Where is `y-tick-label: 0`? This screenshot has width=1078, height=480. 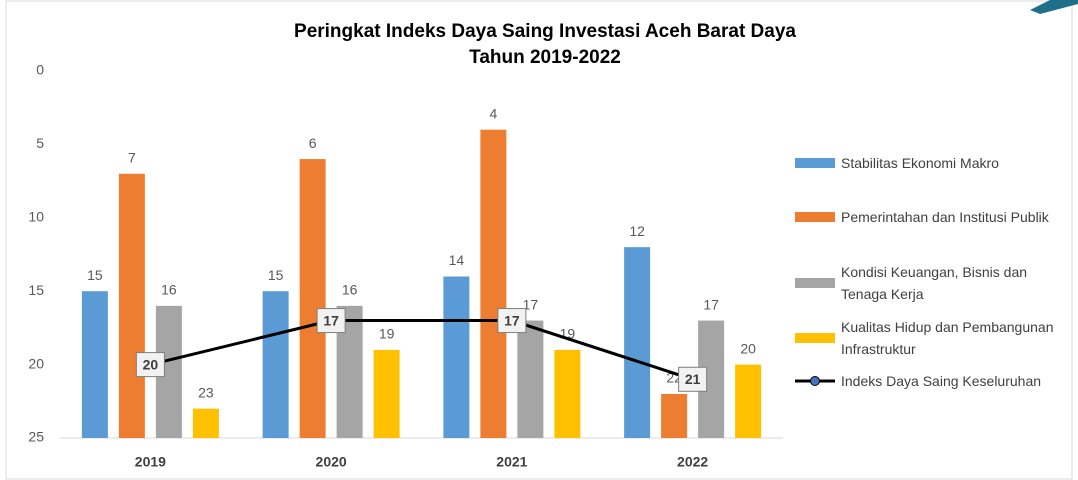
y-tick-label: 0 is located at coordinates (40, 70).